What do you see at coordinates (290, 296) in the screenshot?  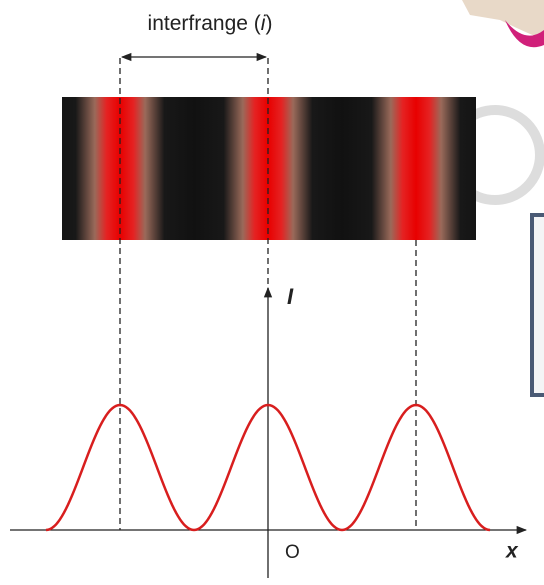 I see `axis-label: I` at bounding box center [290, 296].